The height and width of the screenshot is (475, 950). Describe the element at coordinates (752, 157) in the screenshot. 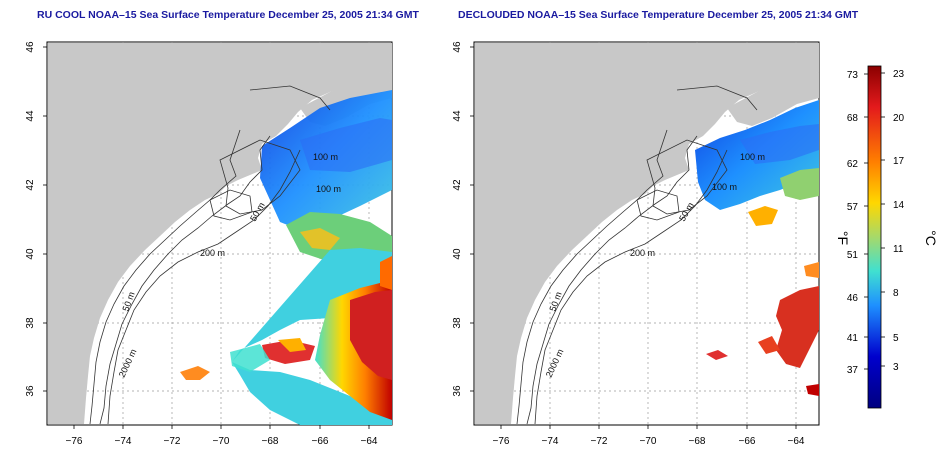

I see `right-label-100m-a: 100 m` at that location.